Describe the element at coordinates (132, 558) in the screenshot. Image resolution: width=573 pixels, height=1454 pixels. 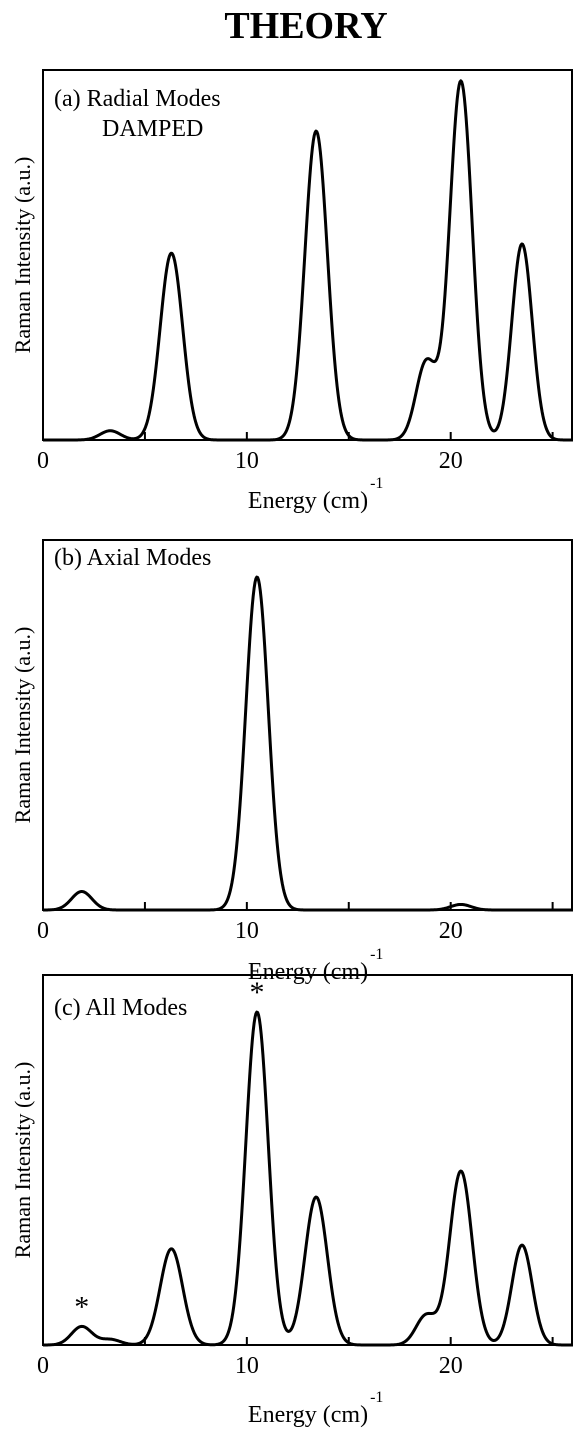
I see `panel-title: (b) Axial Modes` at that location.